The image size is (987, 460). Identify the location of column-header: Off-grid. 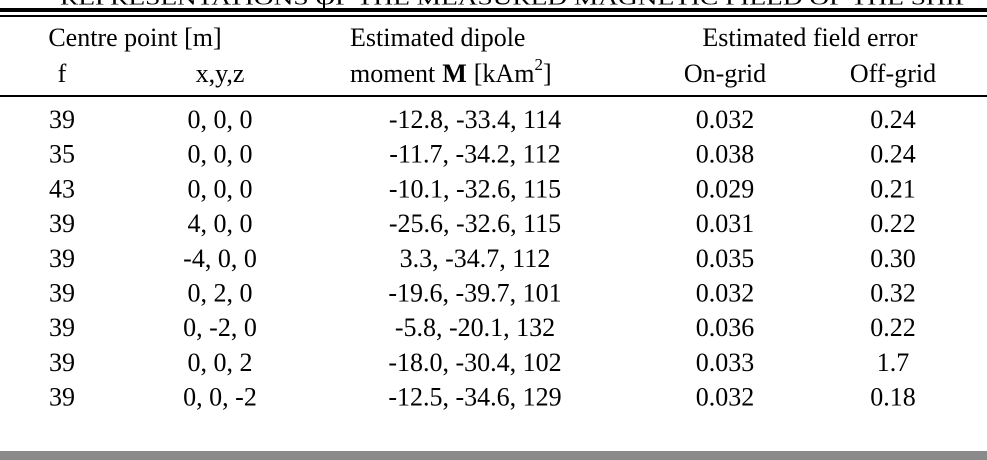
(893, 73).